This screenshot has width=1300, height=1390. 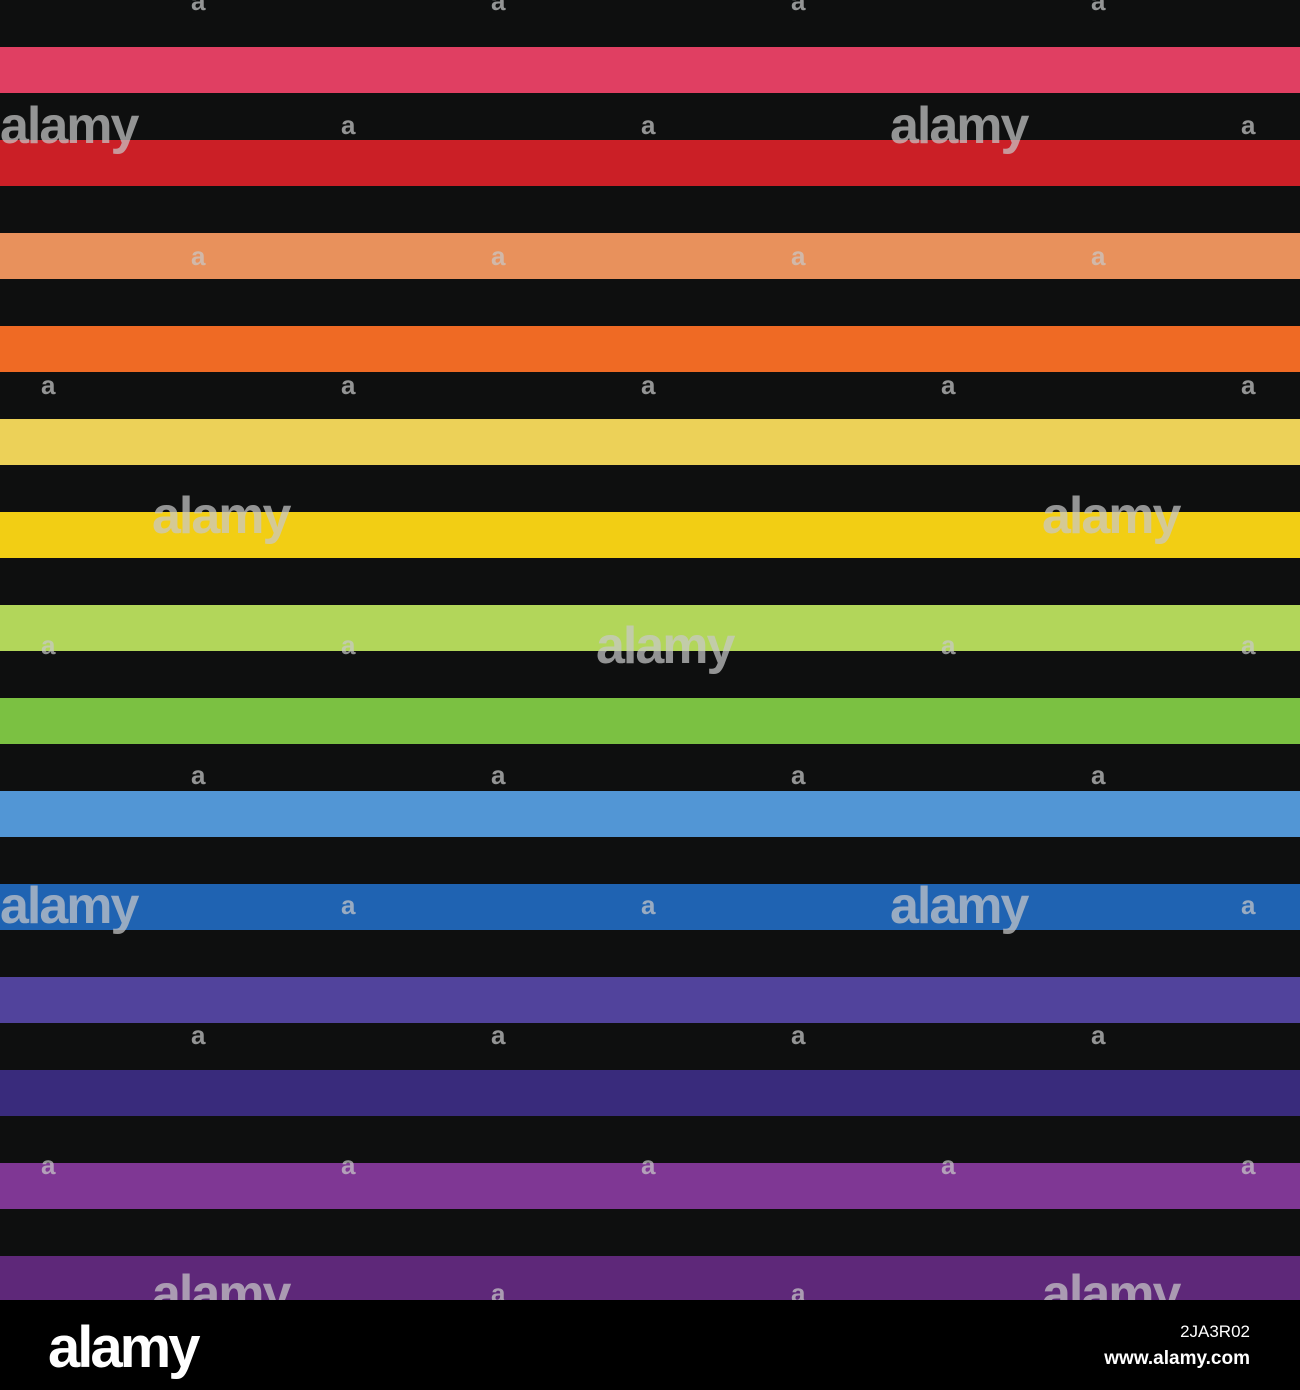 I want to click on site-url-label: www.alamy.com, so click(x=1177, y=1358).